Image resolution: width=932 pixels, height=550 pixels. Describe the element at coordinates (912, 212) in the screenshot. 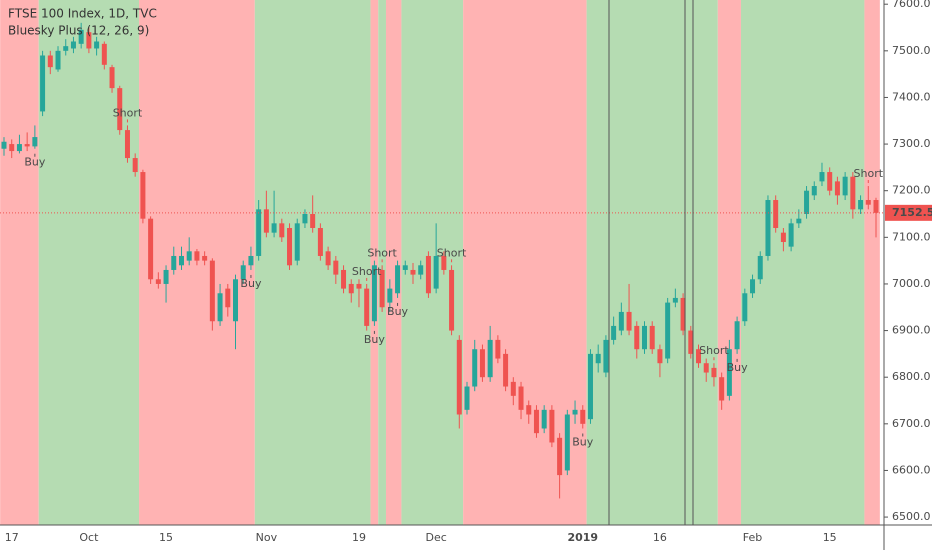

I see `last-price-label: 7152.5` at that location.